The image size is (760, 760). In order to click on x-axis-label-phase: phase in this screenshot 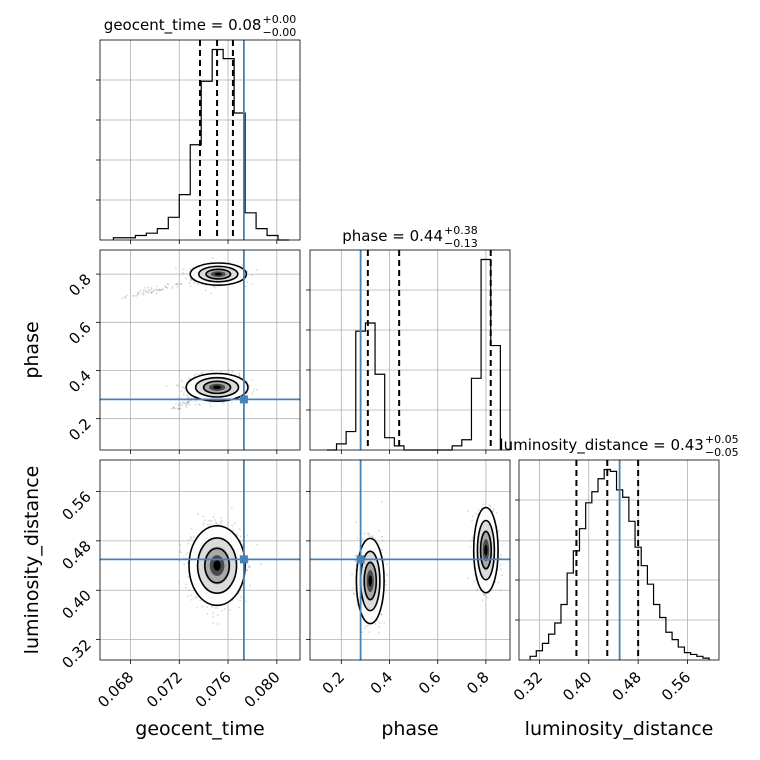, I will do `click(409, 729)`.